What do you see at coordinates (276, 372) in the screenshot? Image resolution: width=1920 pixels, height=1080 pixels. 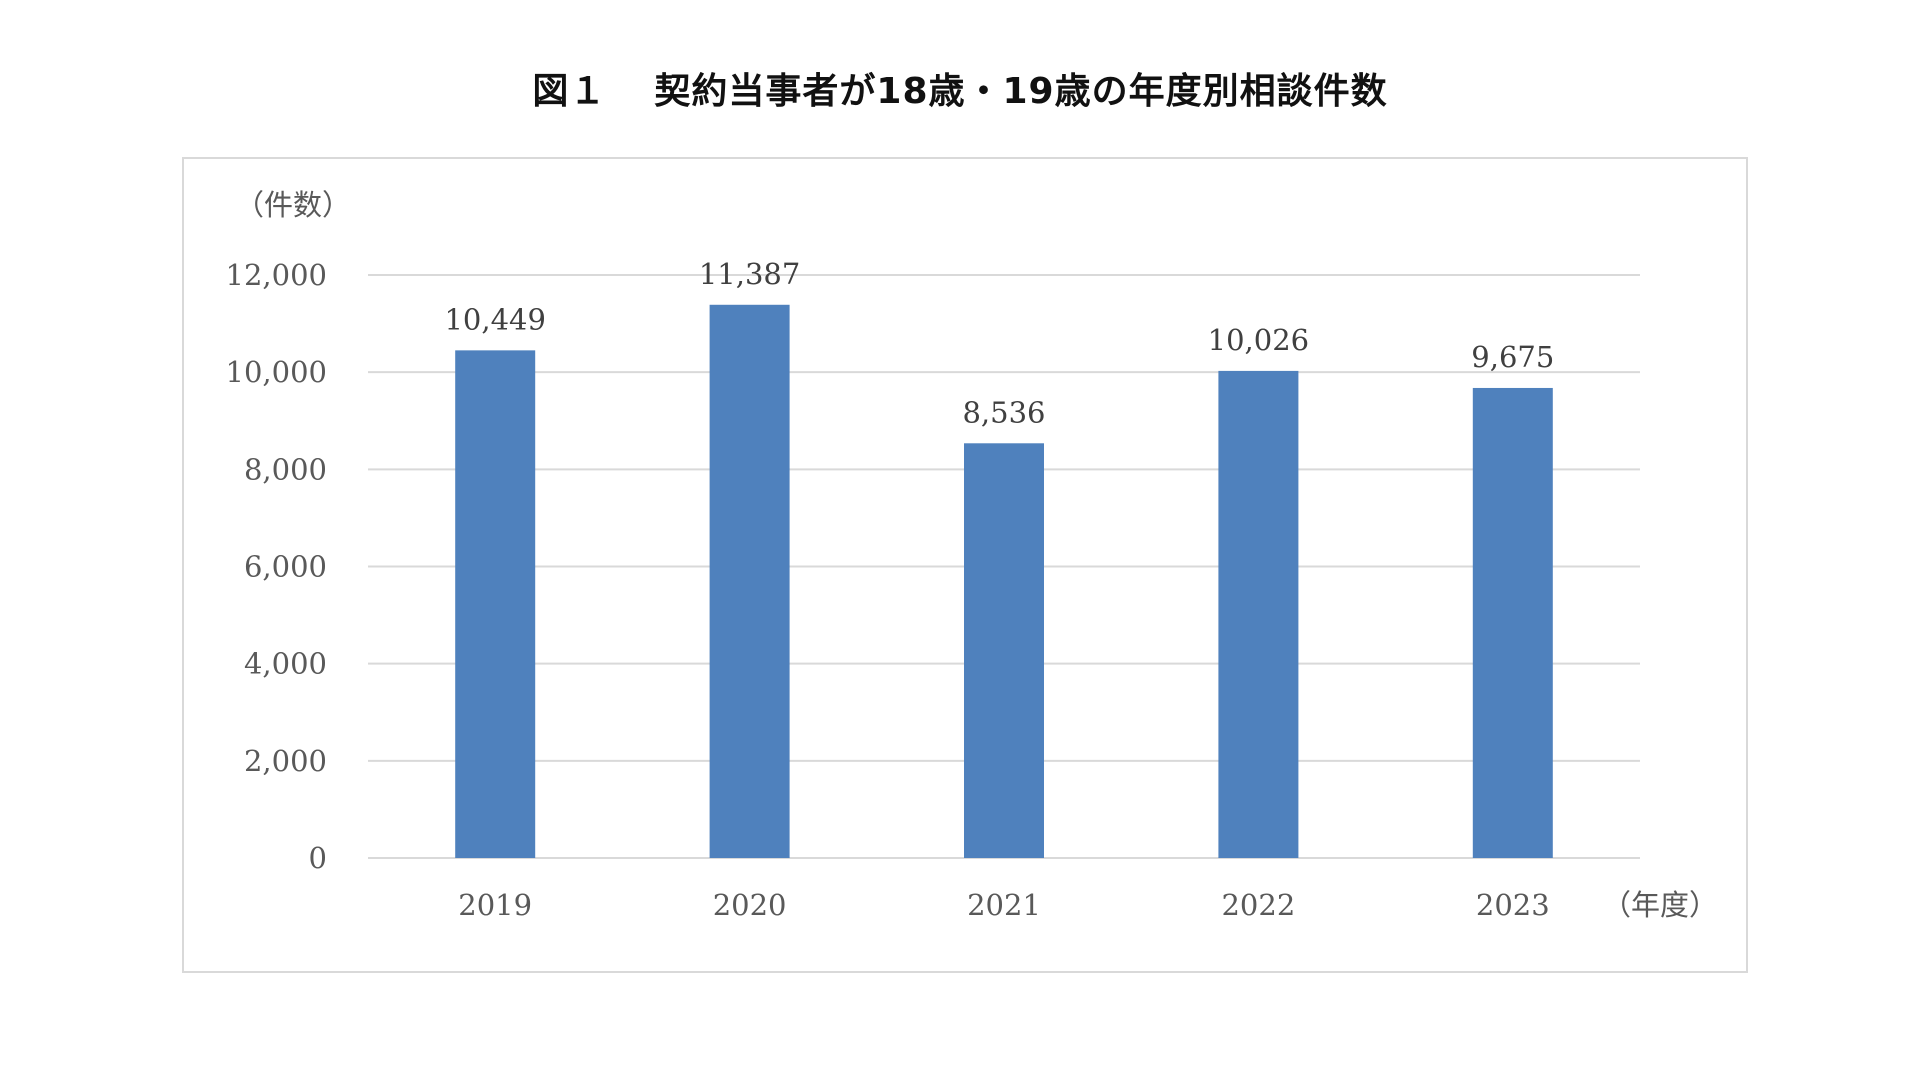 I see `y-tick-label: 10,000` at bounding box center [276, 372].